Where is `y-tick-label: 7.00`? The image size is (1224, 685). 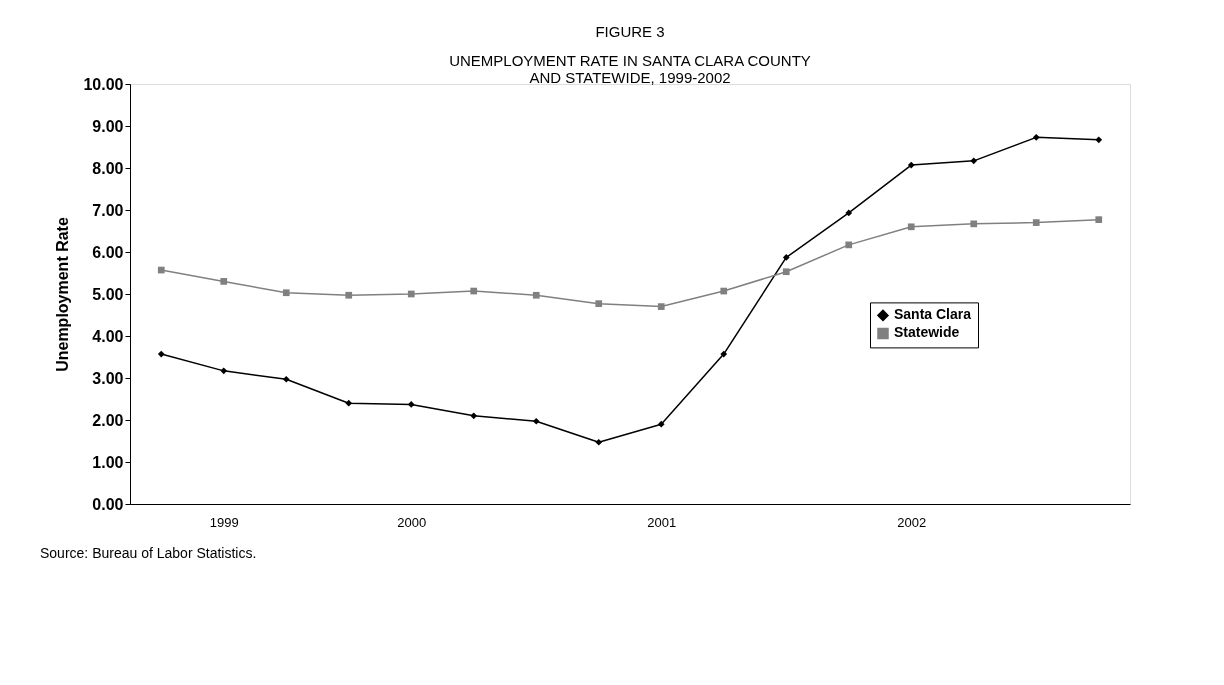
y-tick-label: 7.00 is located at coordinates (108, 210).